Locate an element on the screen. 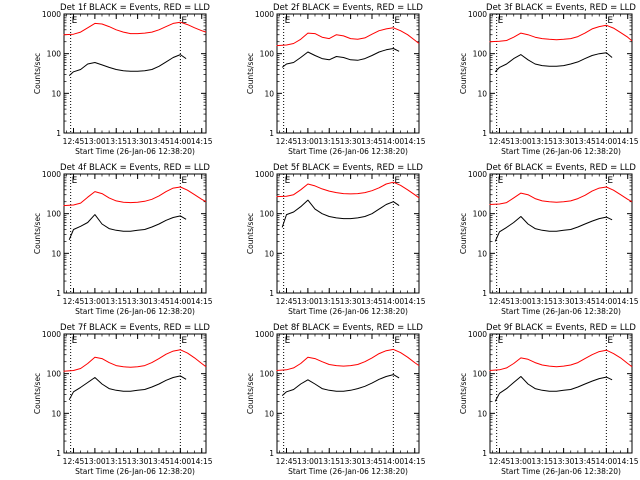 This screenshot has width=640, height=480. panel-title: Det 9f BLACK = Events, RED = LLD is located at coordinates (561, 328).